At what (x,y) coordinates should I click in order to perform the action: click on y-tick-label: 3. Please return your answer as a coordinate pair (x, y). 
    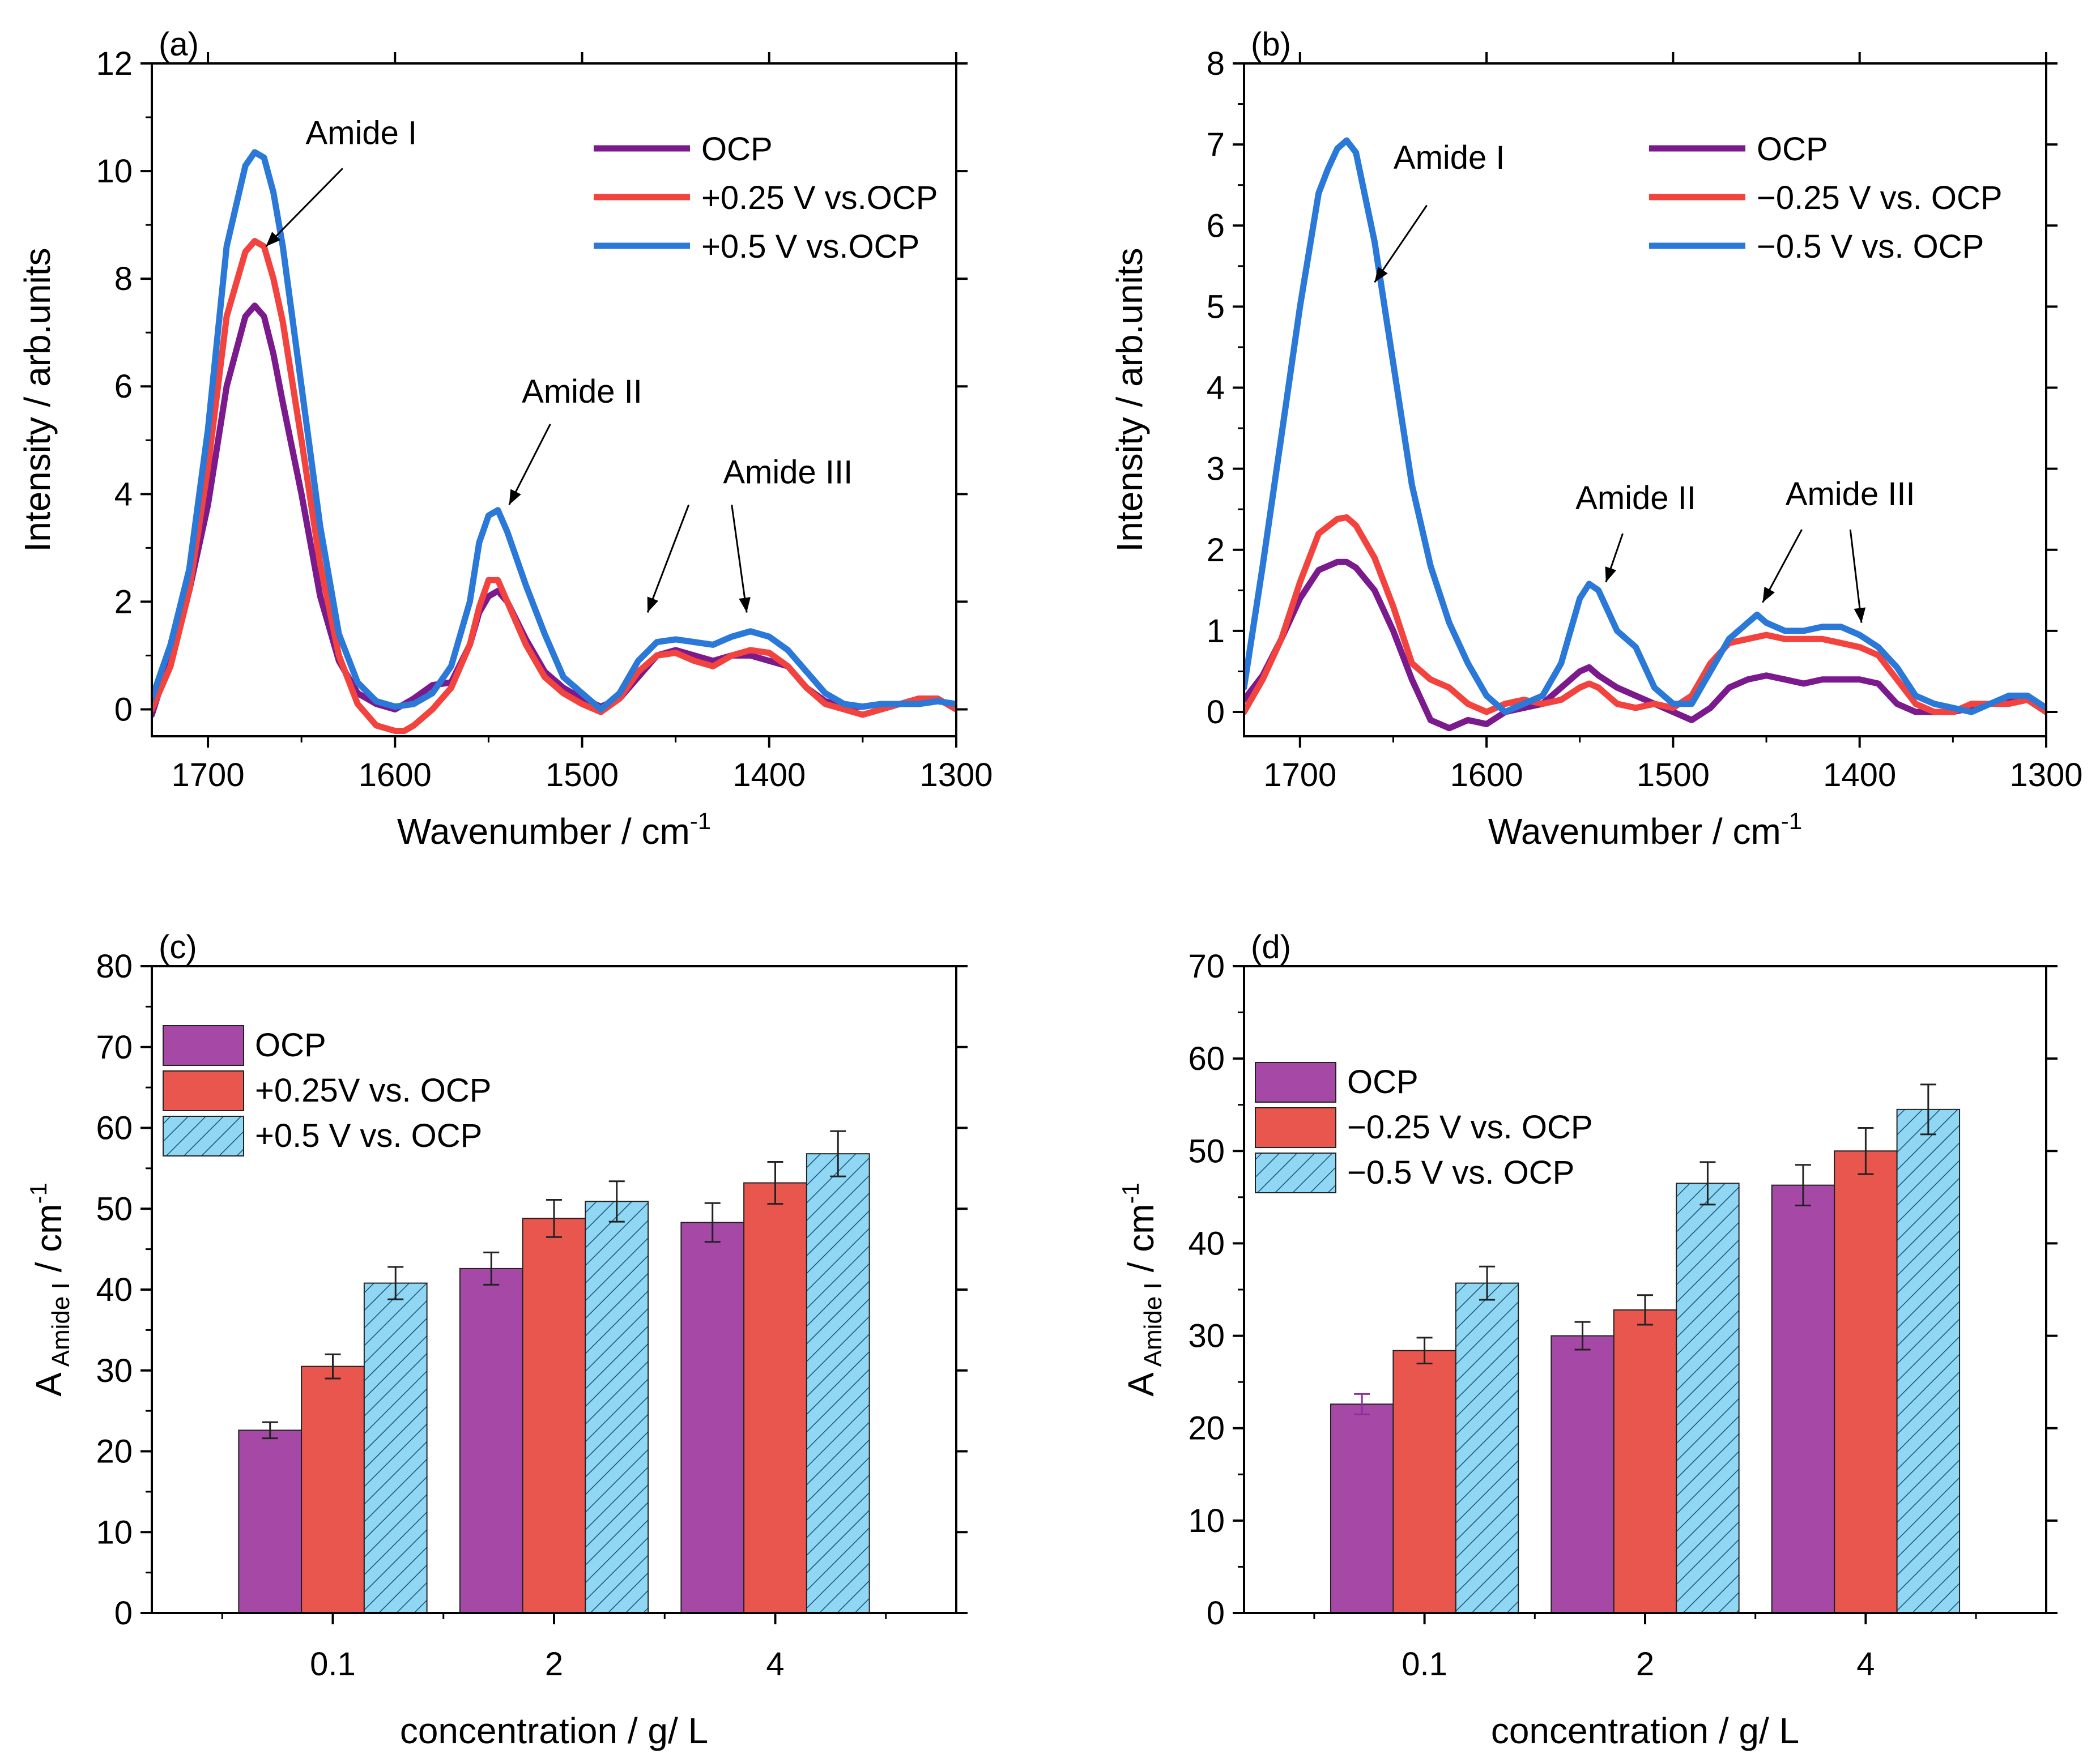
    Looking at the image, I should click on (1216, 469).